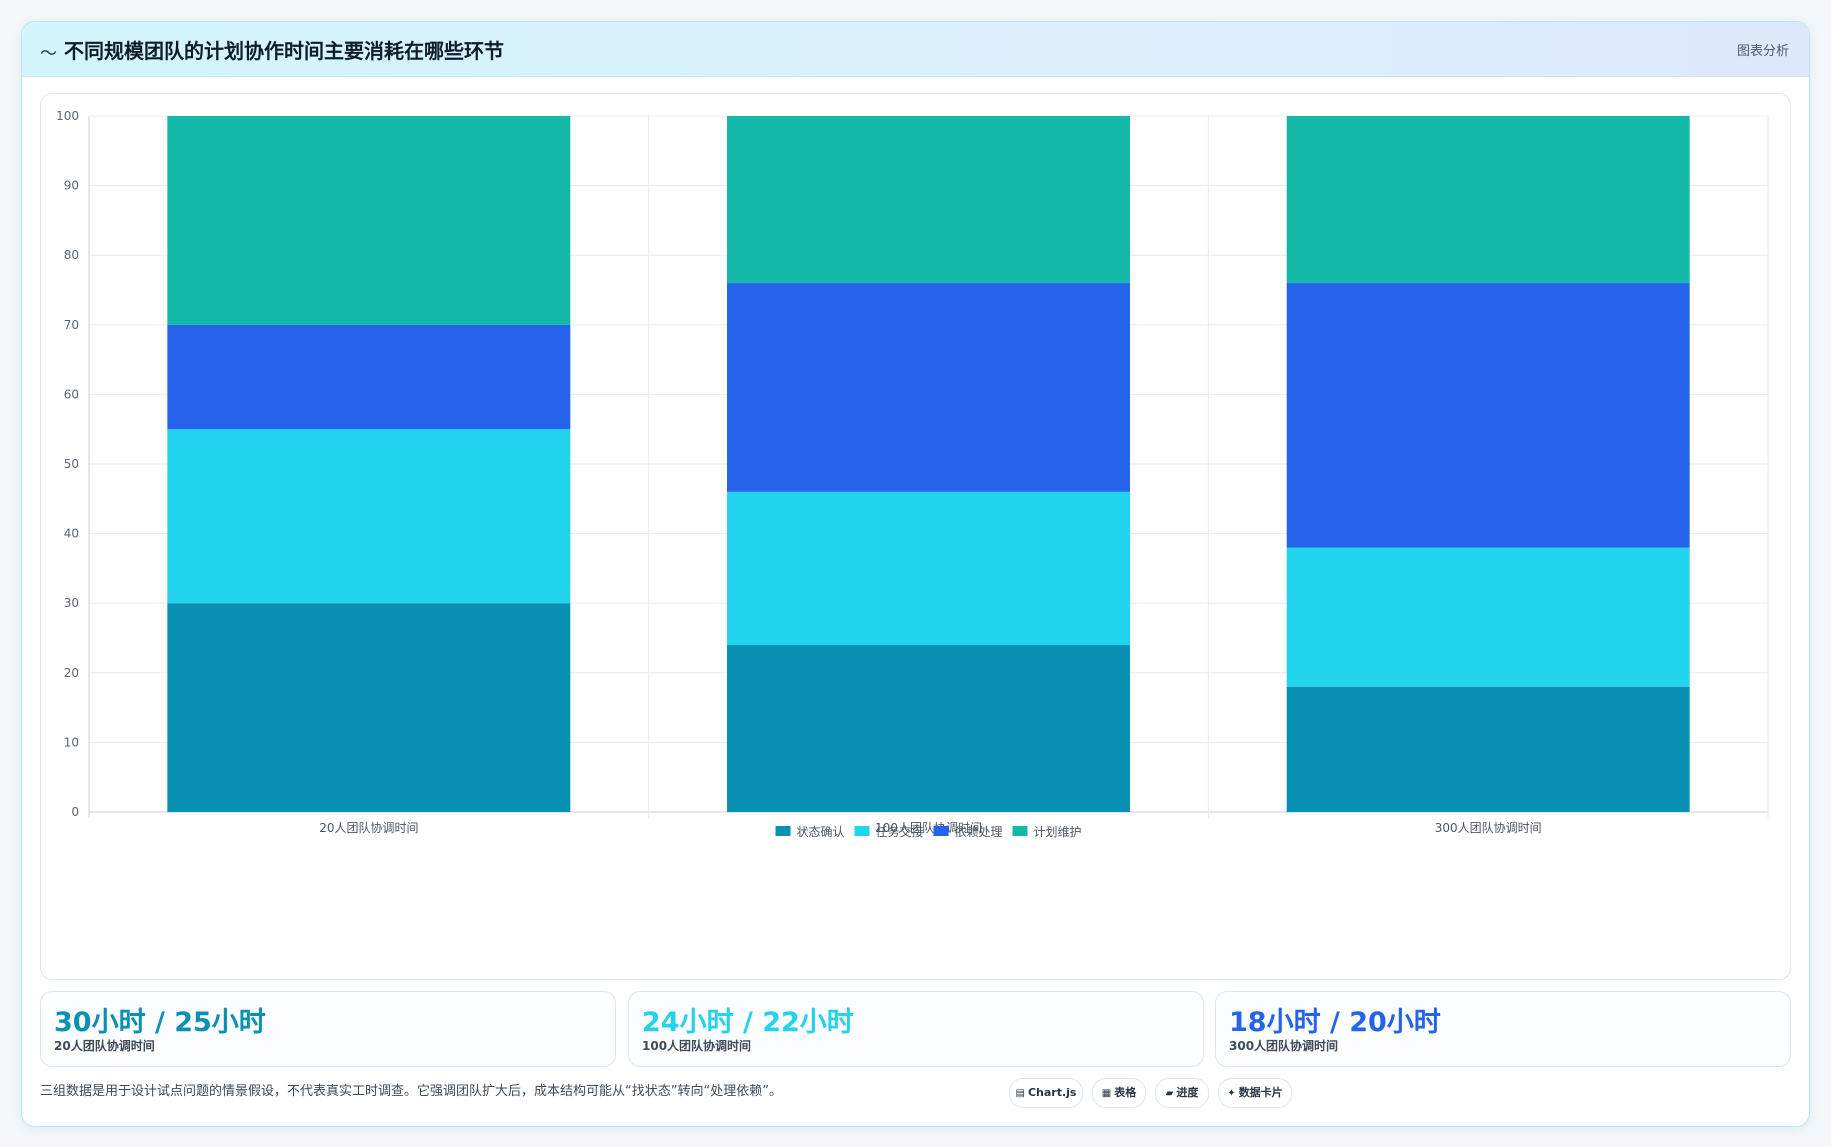  I want to click on y-tick-label: 0, so click(75, 812).